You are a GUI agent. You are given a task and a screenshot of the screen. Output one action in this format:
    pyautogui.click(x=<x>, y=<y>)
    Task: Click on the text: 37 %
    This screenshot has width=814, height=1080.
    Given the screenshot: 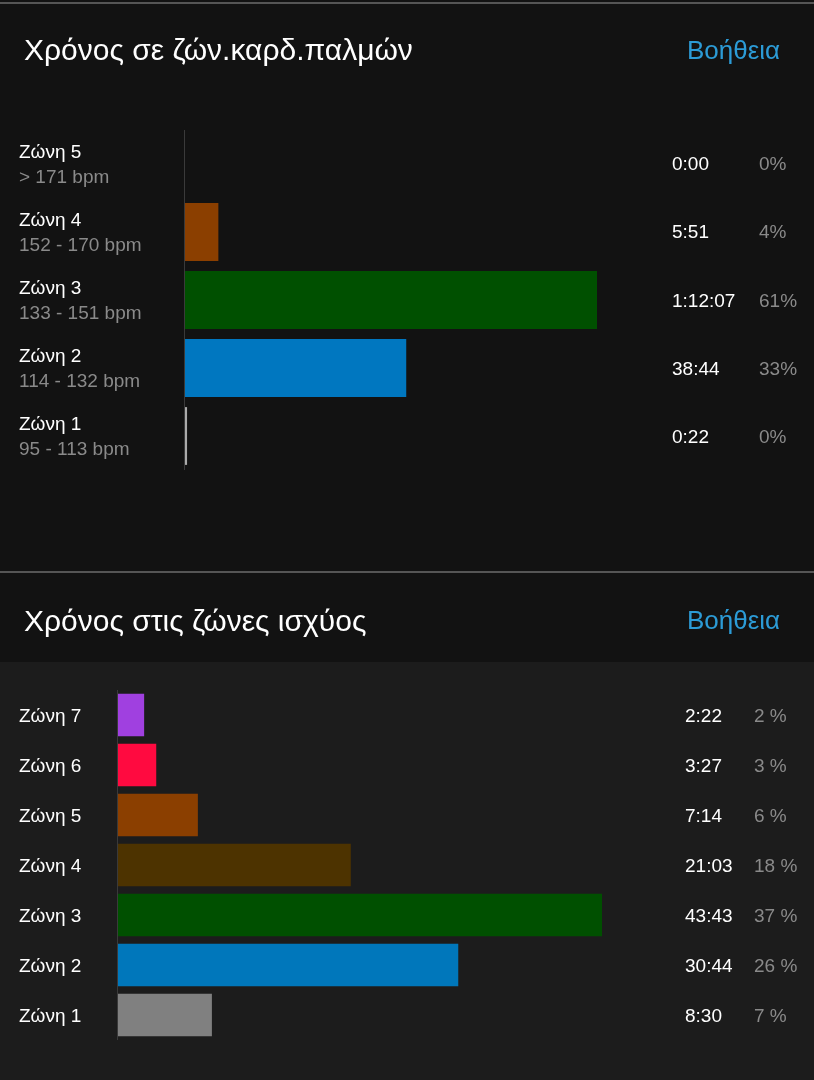 What is the action you would take?
    pyautogui.click(x=776, y=915)
    